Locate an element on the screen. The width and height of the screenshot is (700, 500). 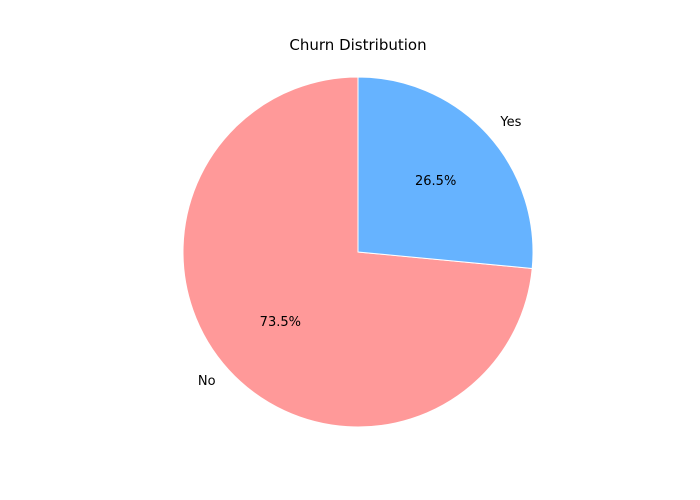
slice-label-yes: Yes is located at coordinates (510, 122).